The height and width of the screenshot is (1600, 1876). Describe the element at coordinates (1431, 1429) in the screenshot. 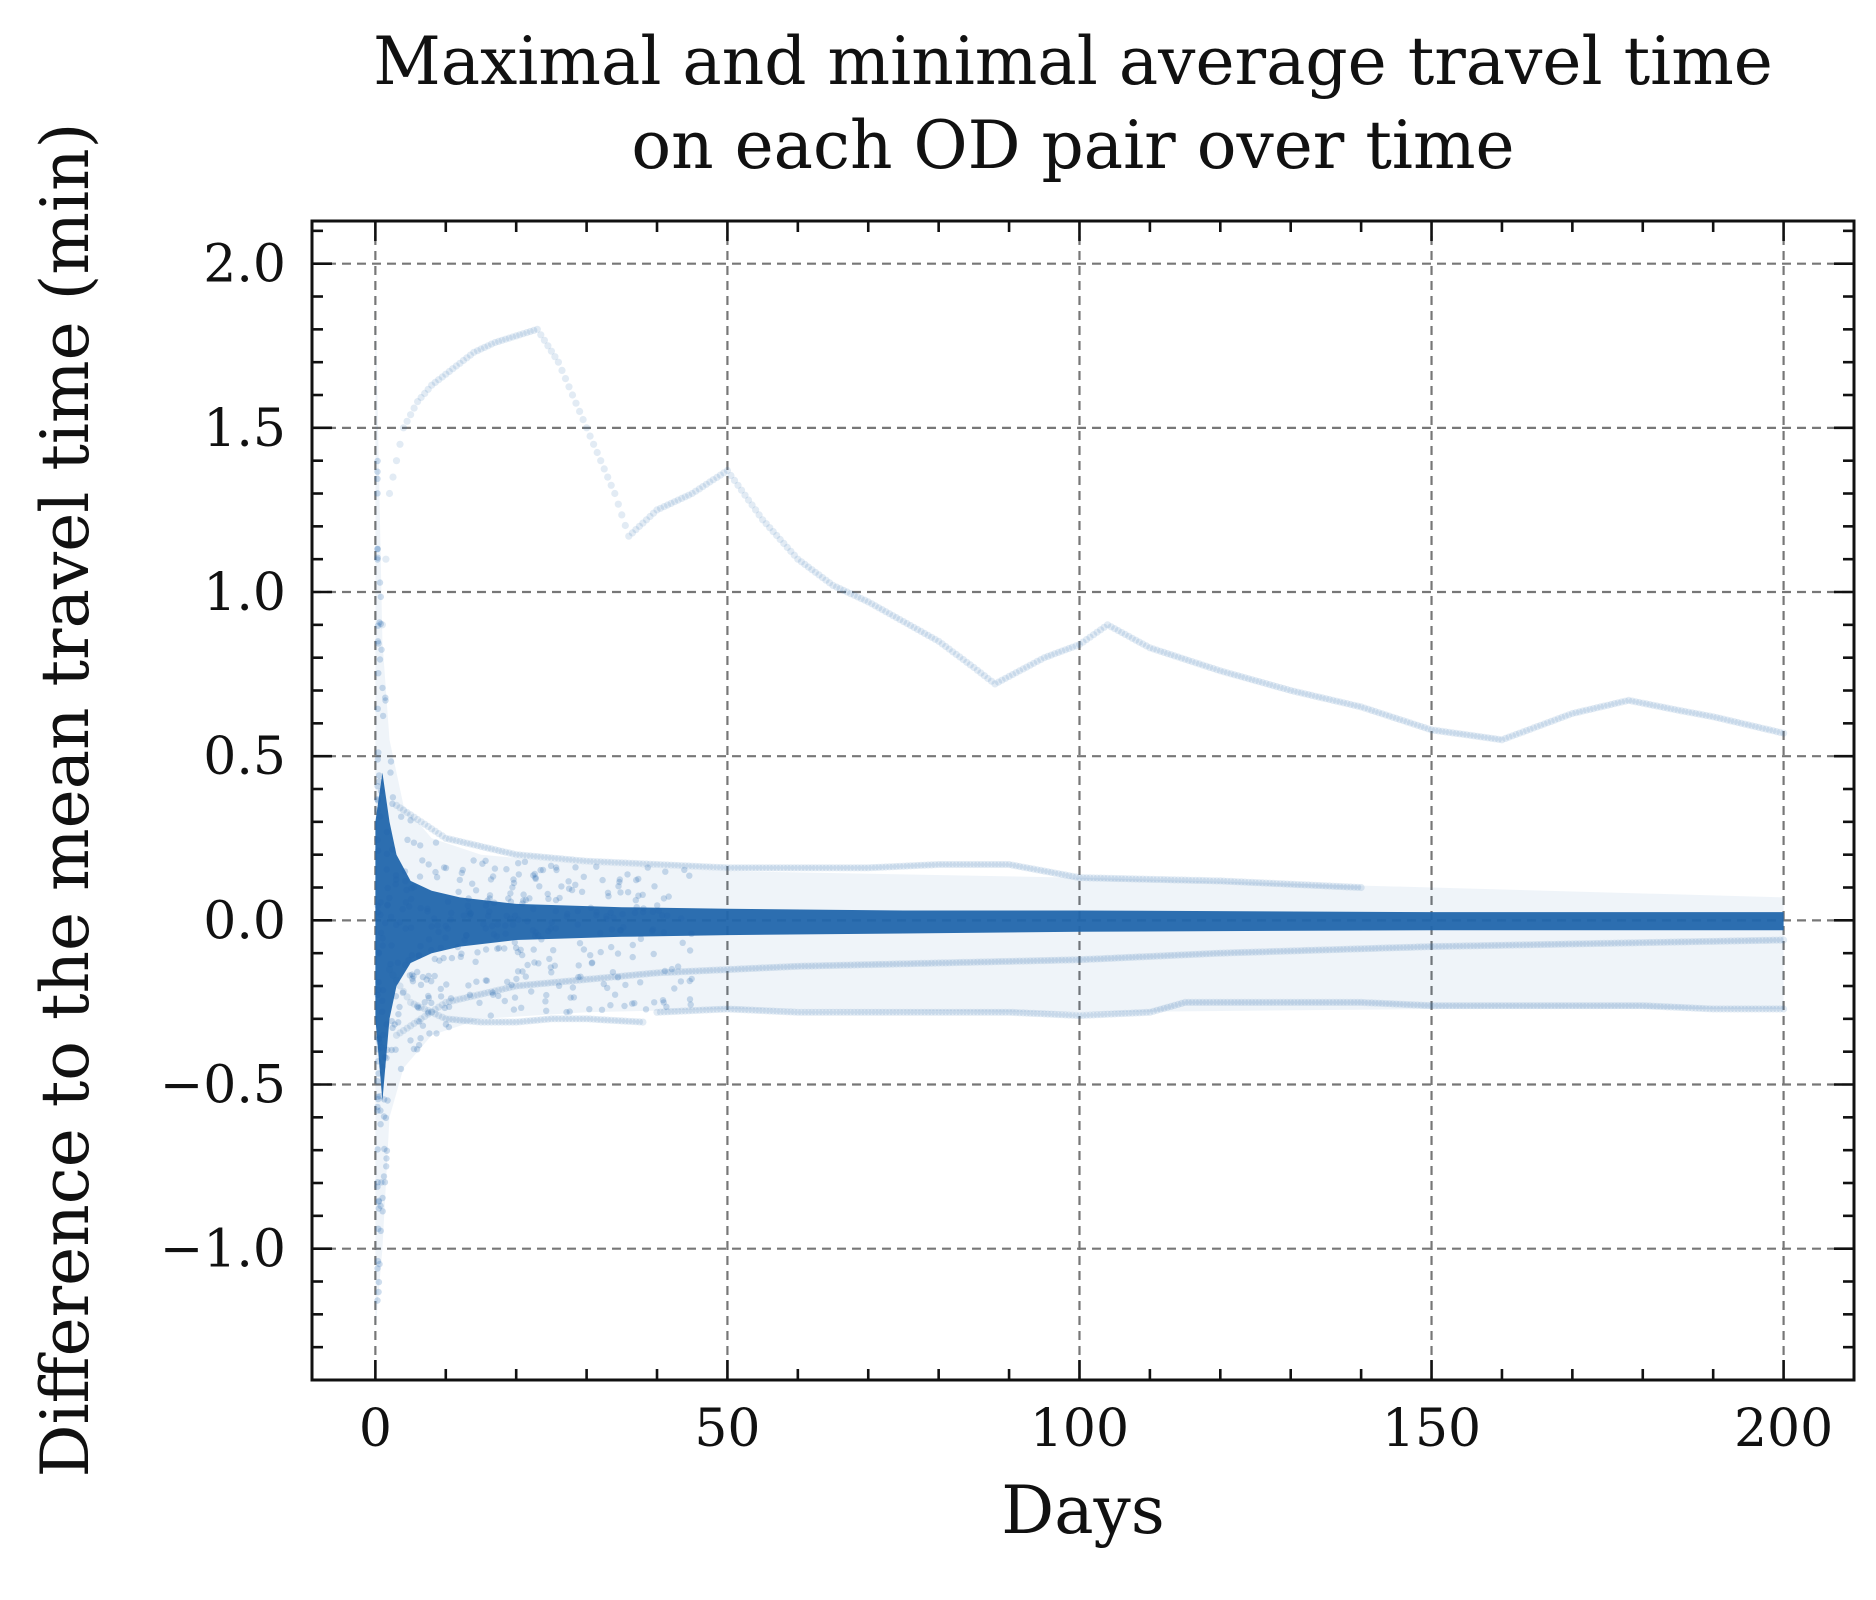

I see `x-tick-label: 150` at that location.